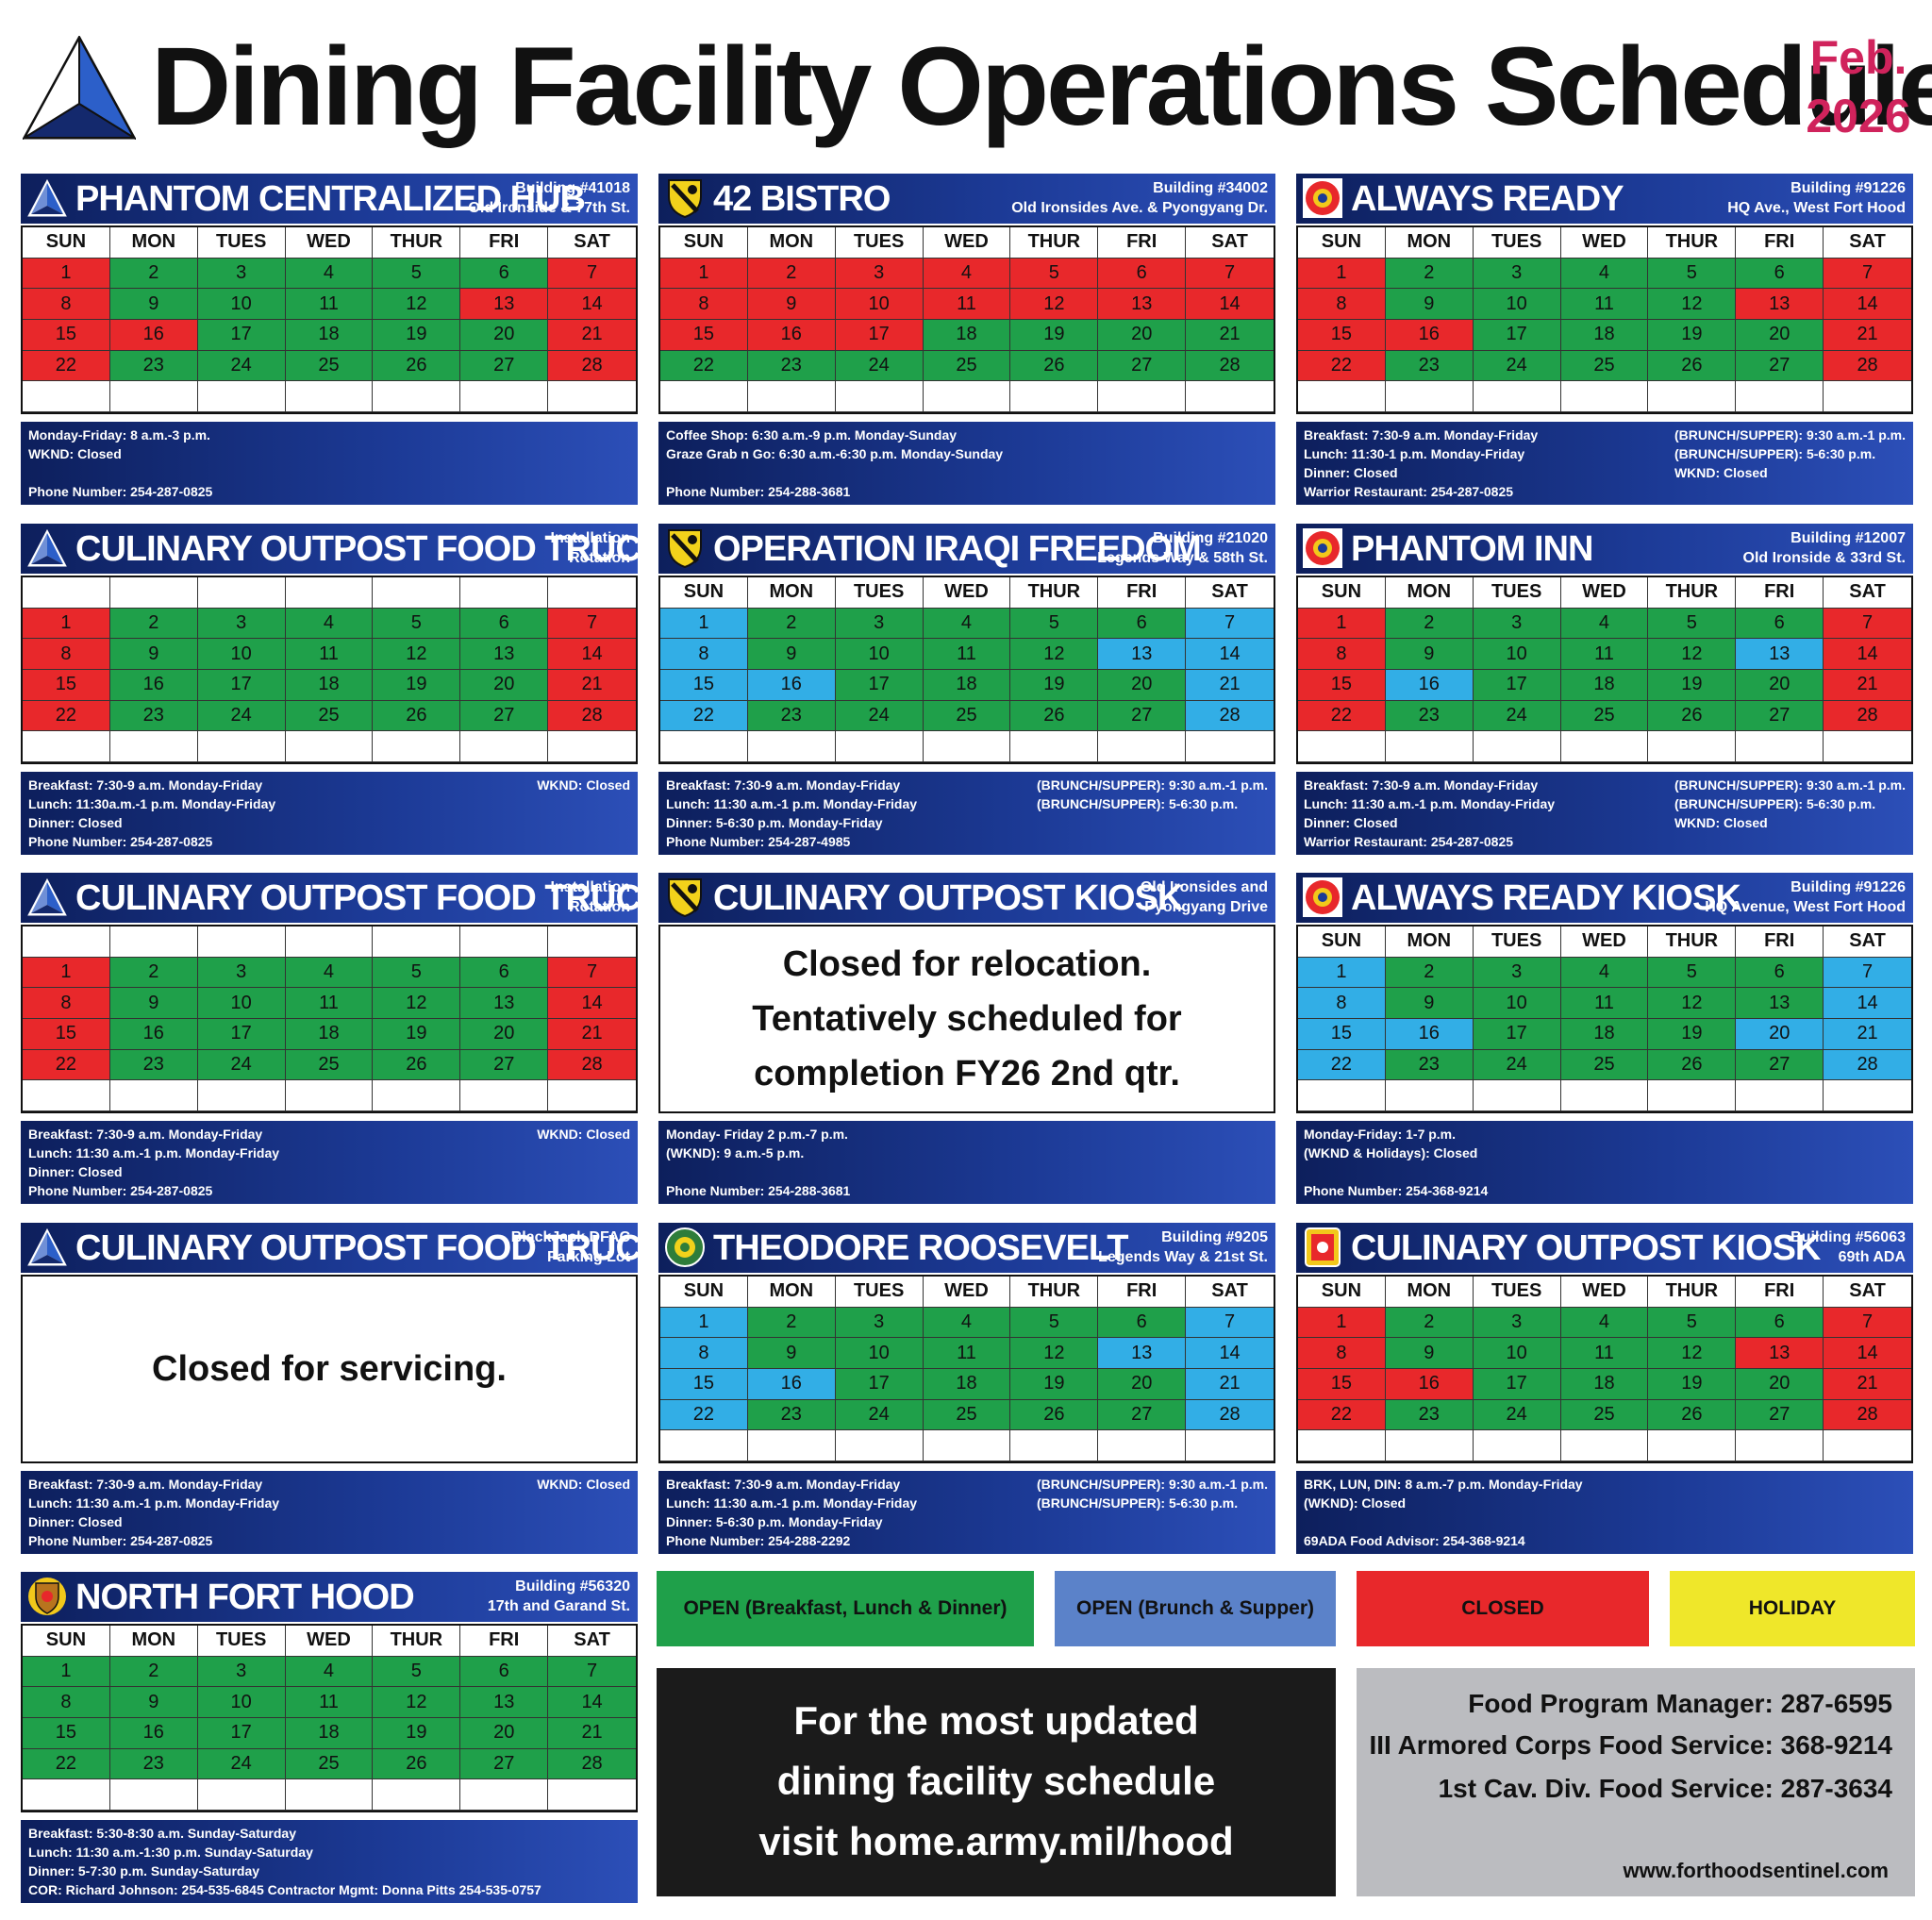 This screenshot has width=1932, height=1920. I want to click on hours-line: Monday-Friday: 8 a.m.-3 p.m., so click(119, 434).